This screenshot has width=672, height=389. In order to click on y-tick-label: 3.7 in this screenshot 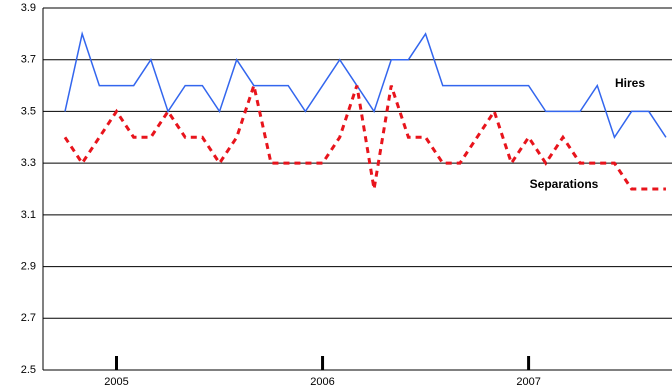, I will do `click(28, 60)`.